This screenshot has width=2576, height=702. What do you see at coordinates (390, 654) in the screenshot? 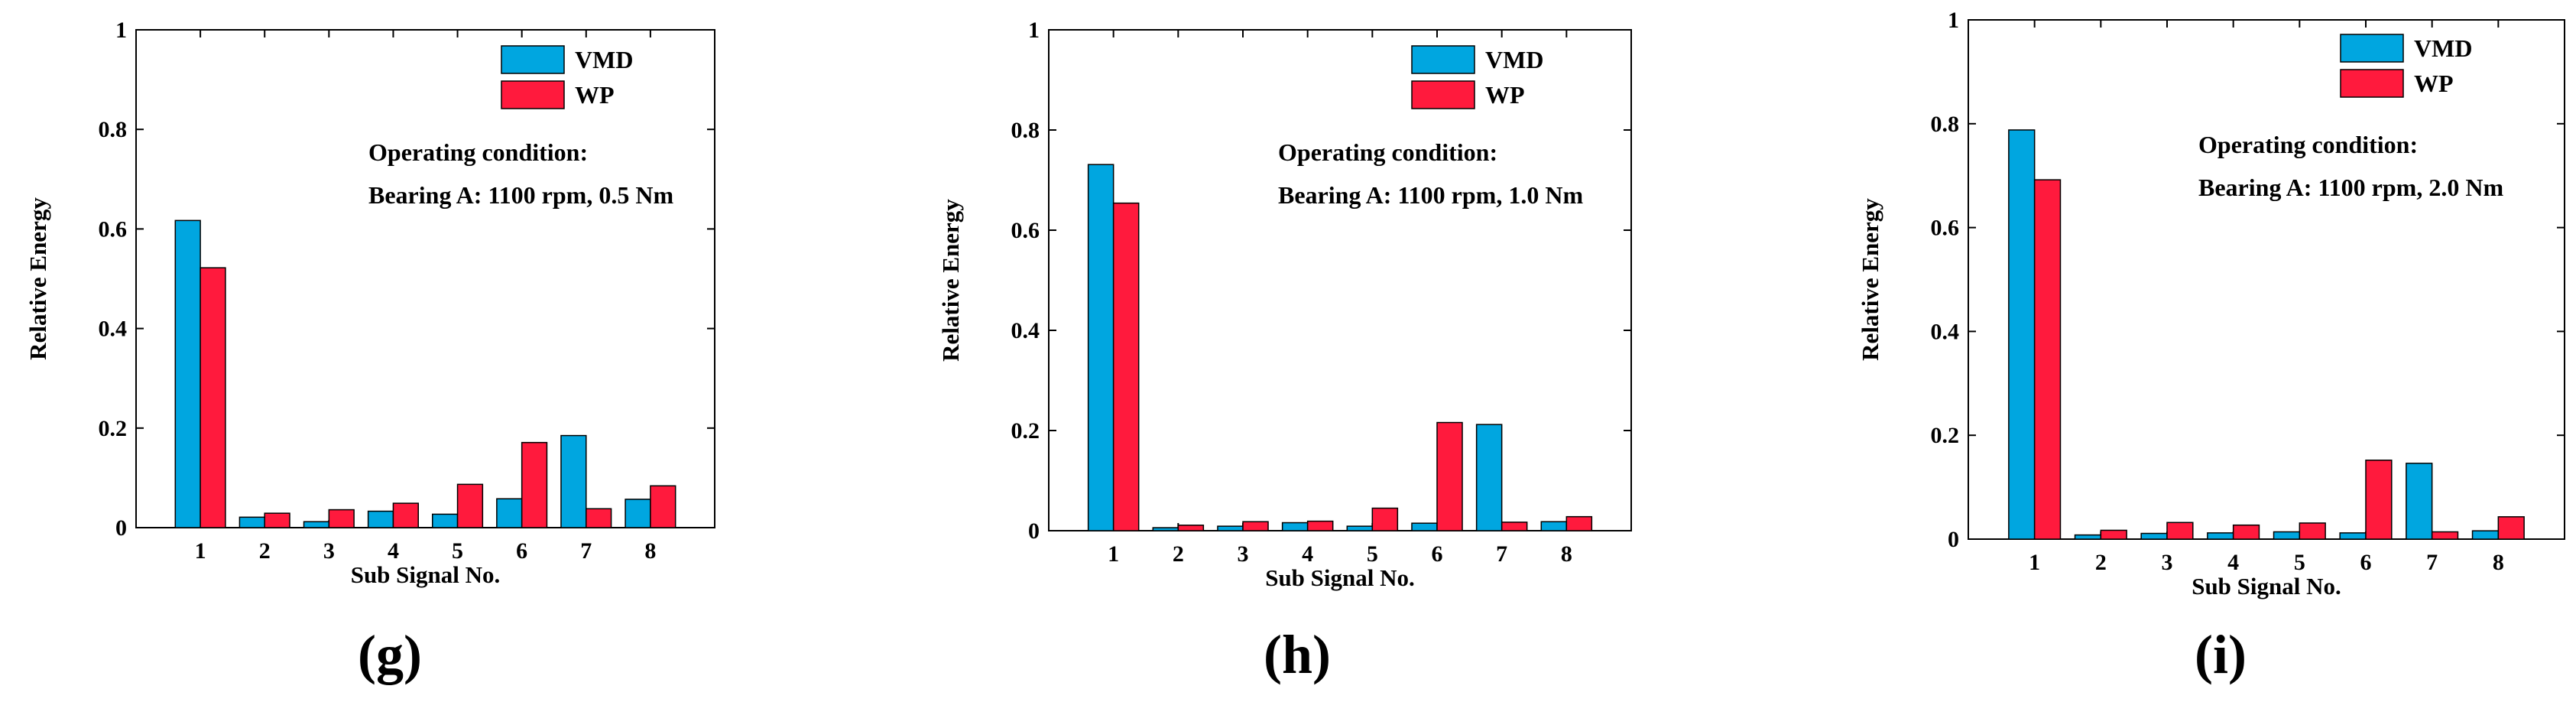
I see `panel-label: (g)` at bounding box center [390, 654].